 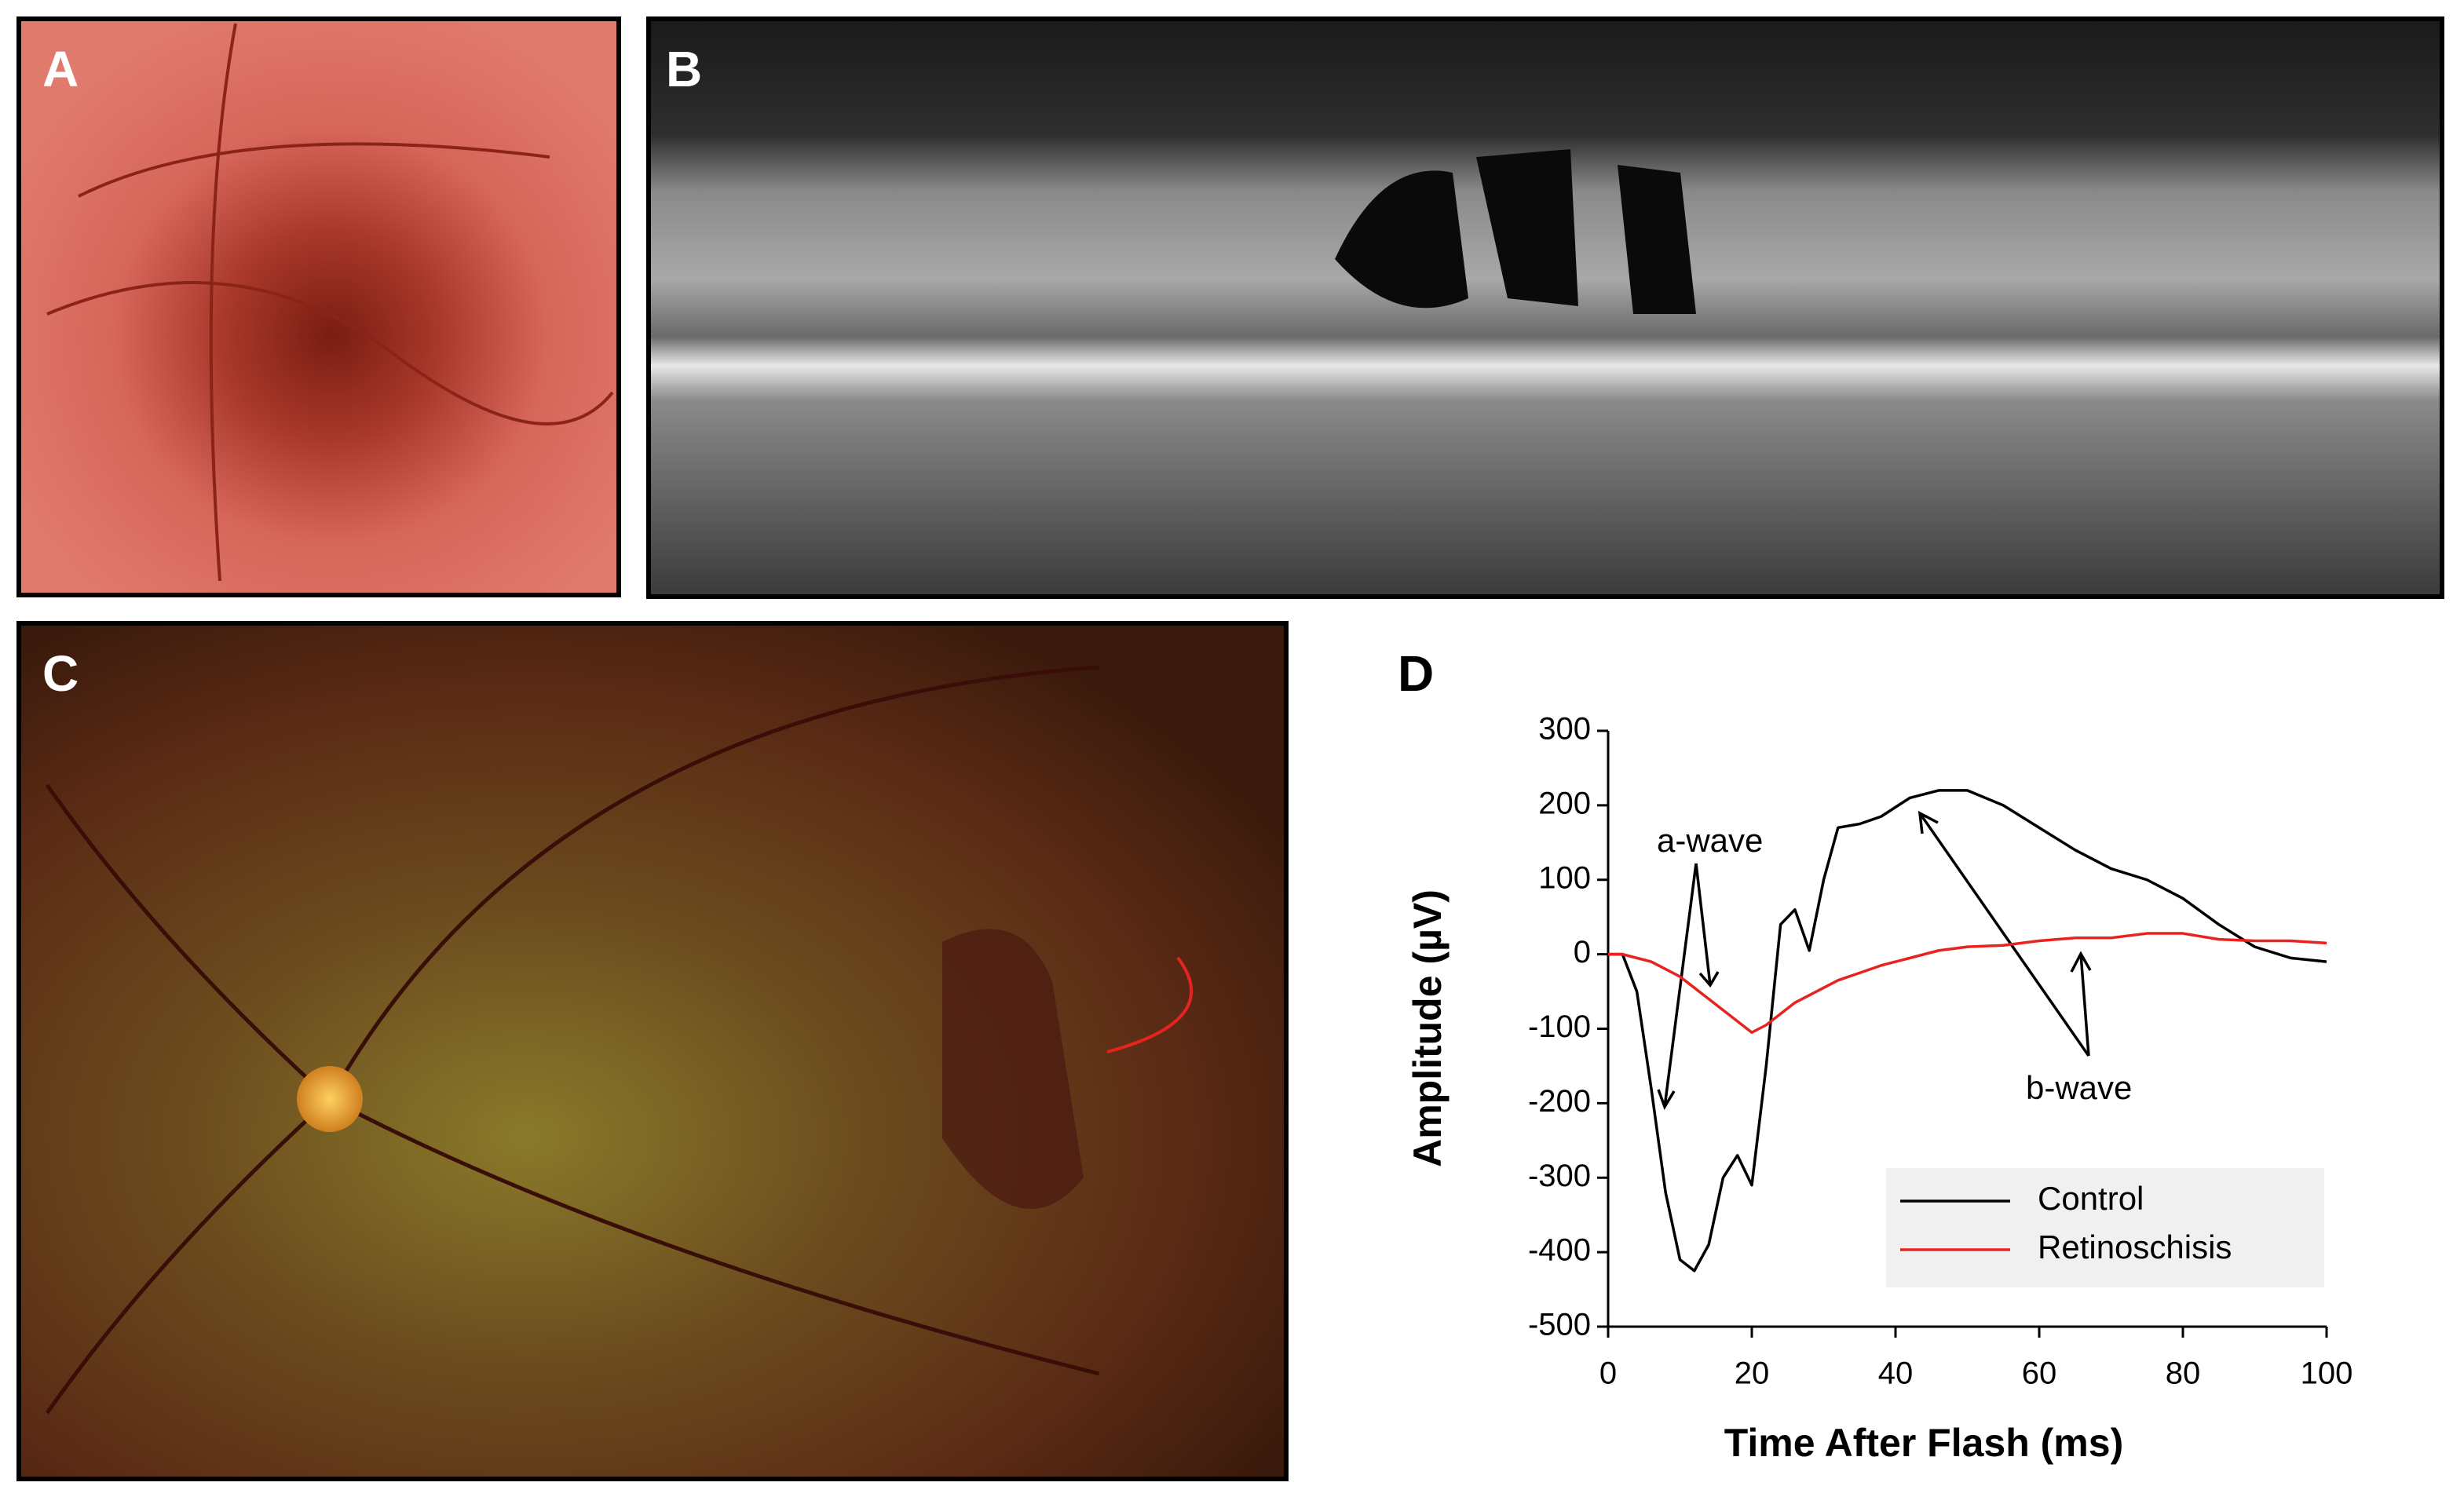 I want to click on x-tick-label: 60, so click(x=2040, y=1373).